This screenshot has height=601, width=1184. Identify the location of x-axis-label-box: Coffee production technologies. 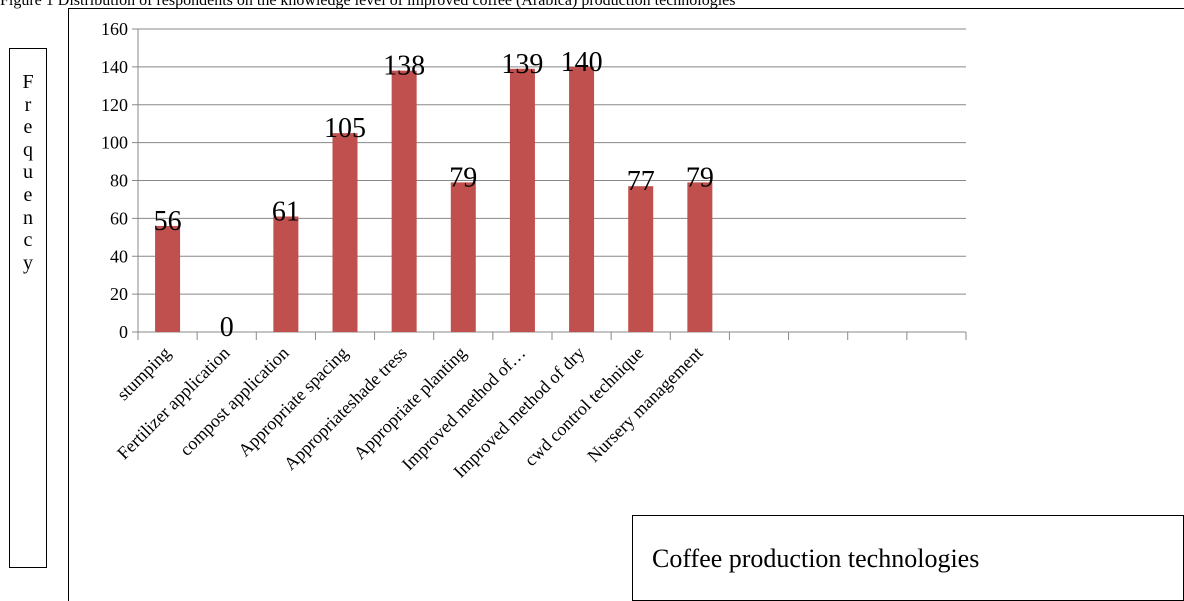
(908, 558).